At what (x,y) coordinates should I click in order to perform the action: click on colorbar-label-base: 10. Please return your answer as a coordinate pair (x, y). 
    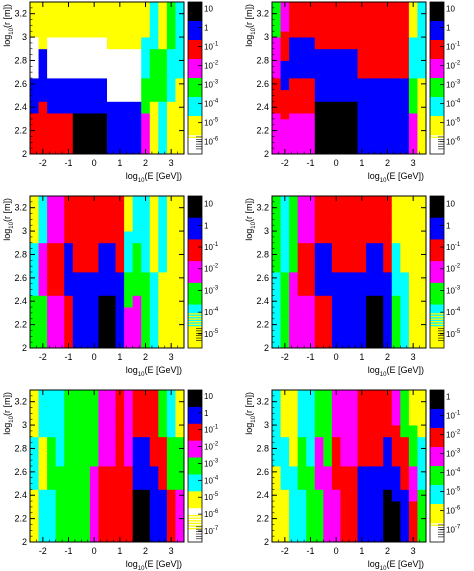
    Looking at the image, I should click on (208, 430).